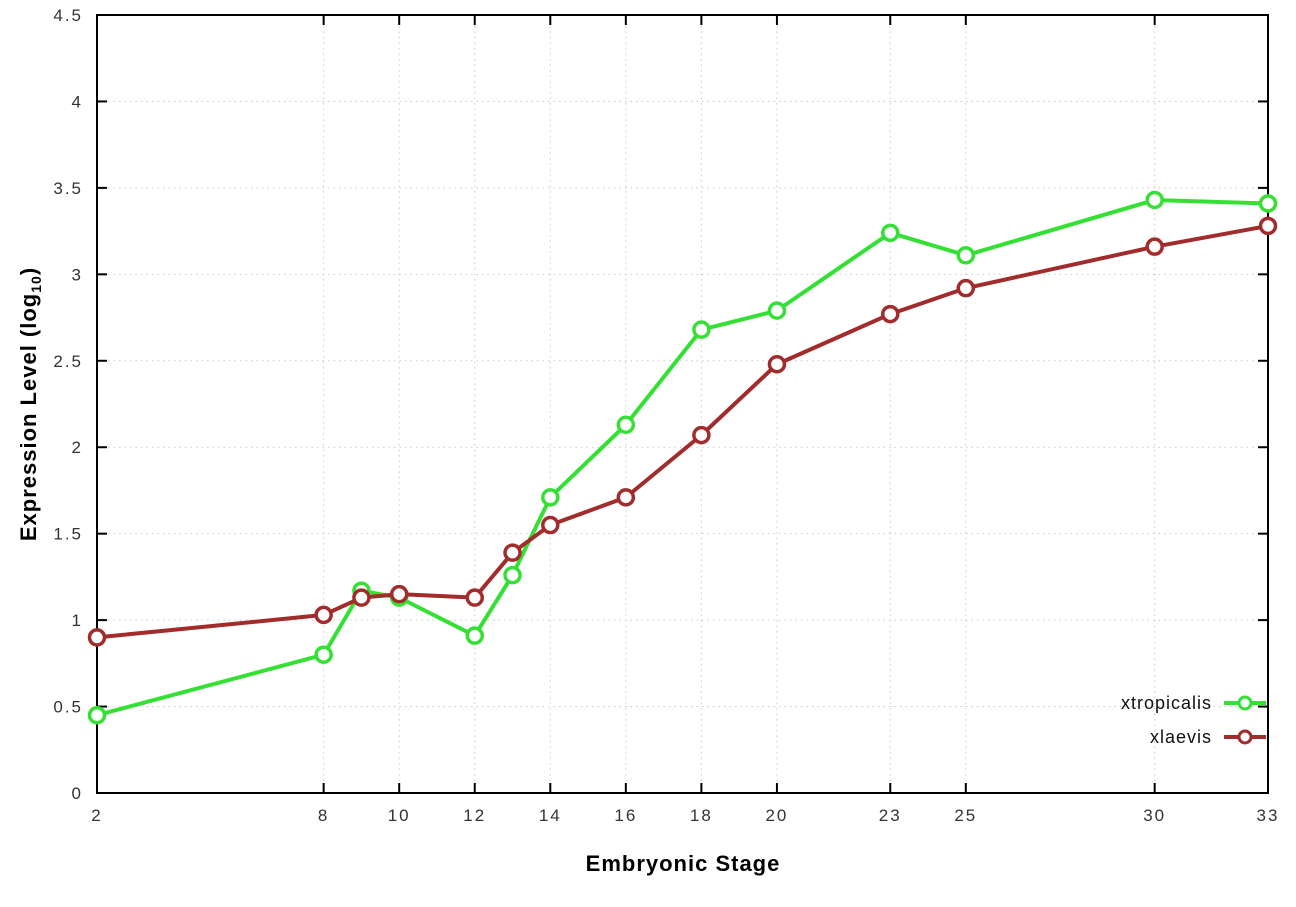 This screenshot has width=1296, height=907. Describe the element at coordinates (68, 707) in the screenshot. I see `svg-text: 0.5` at that location.